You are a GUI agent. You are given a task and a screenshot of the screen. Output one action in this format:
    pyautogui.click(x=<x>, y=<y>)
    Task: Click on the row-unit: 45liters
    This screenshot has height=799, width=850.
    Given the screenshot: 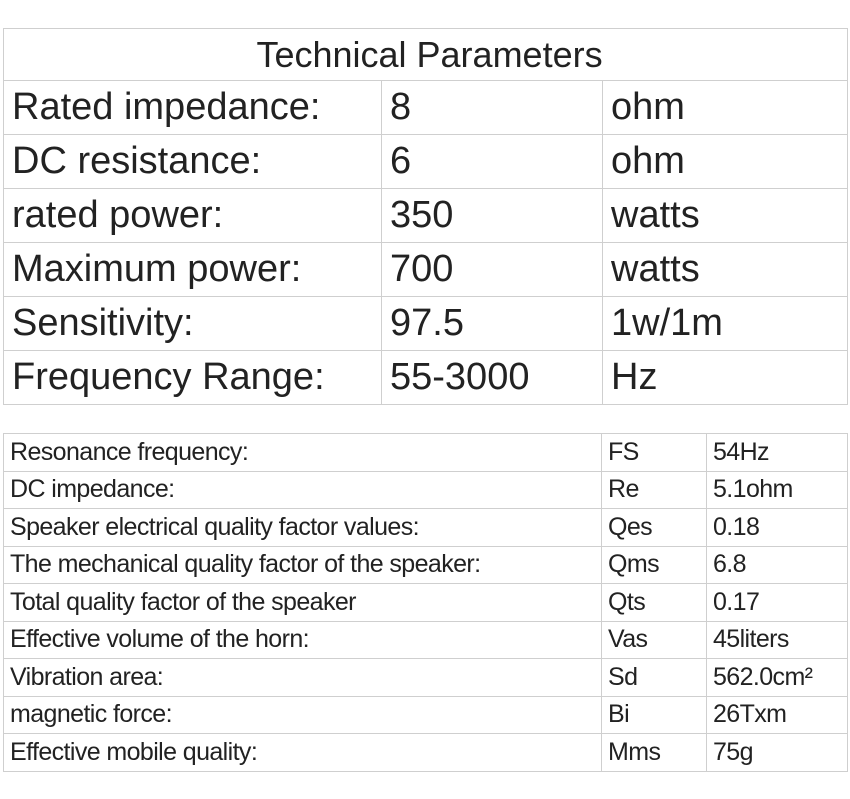 What is the action you would take?
    pyautogui.click(x=777, y=639)
    